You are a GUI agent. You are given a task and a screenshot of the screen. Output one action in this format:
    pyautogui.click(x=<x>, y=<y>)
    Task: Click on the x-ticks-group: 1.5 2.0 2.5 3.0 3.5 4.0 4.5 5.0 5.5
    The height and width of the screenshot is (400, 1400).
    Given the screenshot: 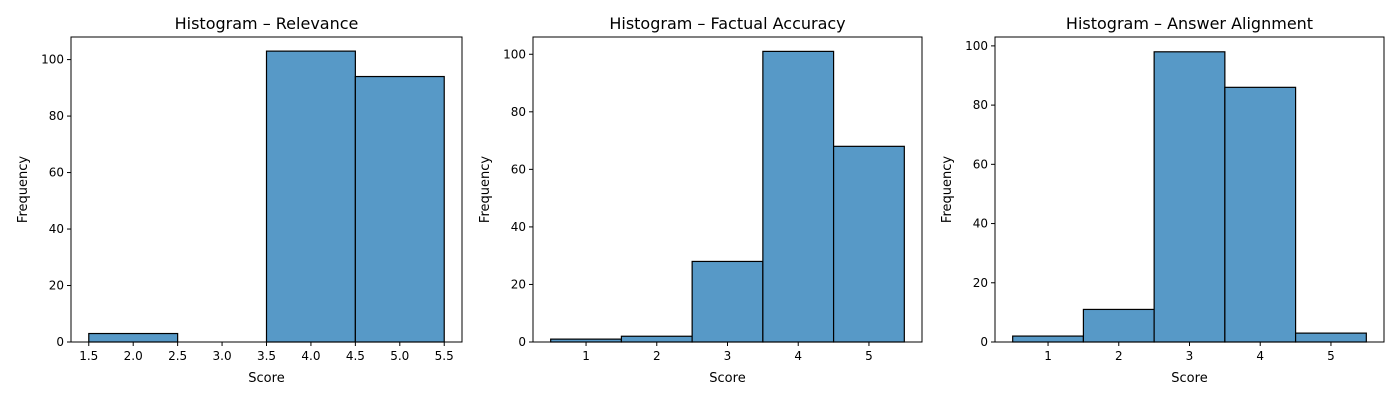 What is the action you would take?
    pyautogui.click(x=266, y=352)
    